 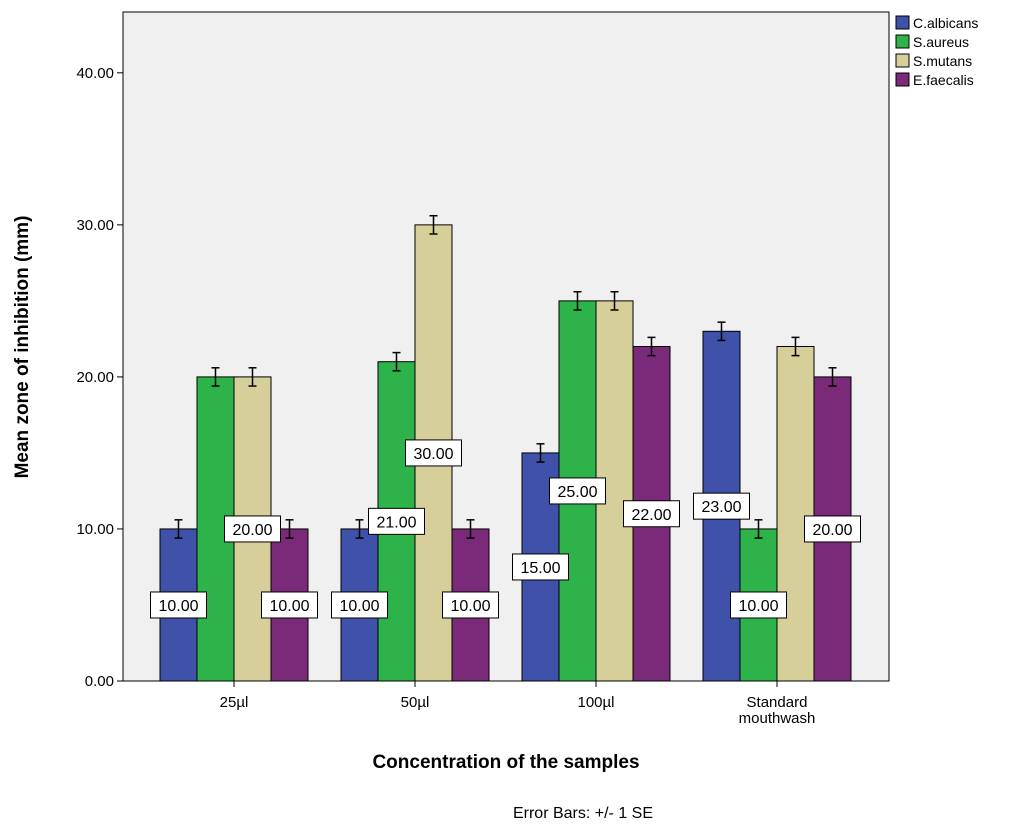 I want to click on data-label-text: 23.00, so click(x=721, y=507).